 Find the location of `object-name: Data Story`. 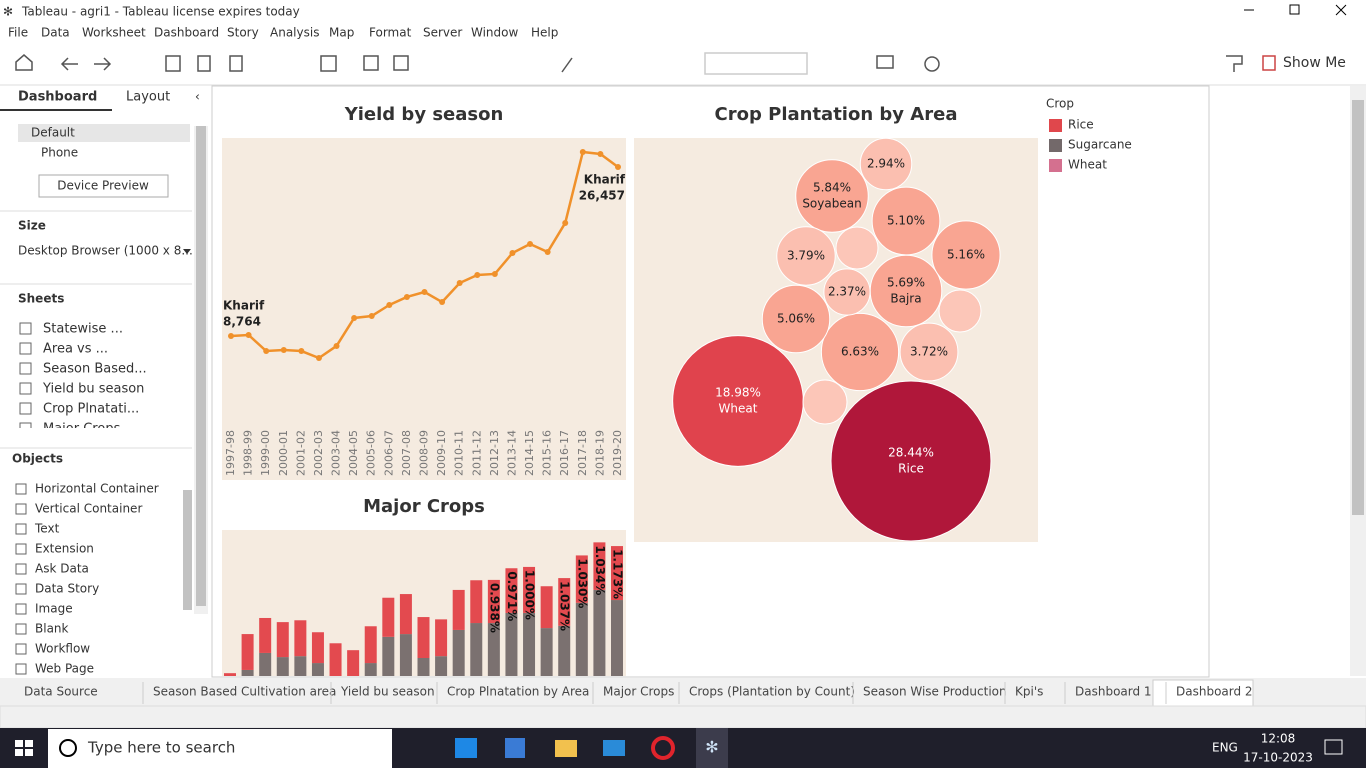

object-name: Data Story is located at coordinates (67, 589).